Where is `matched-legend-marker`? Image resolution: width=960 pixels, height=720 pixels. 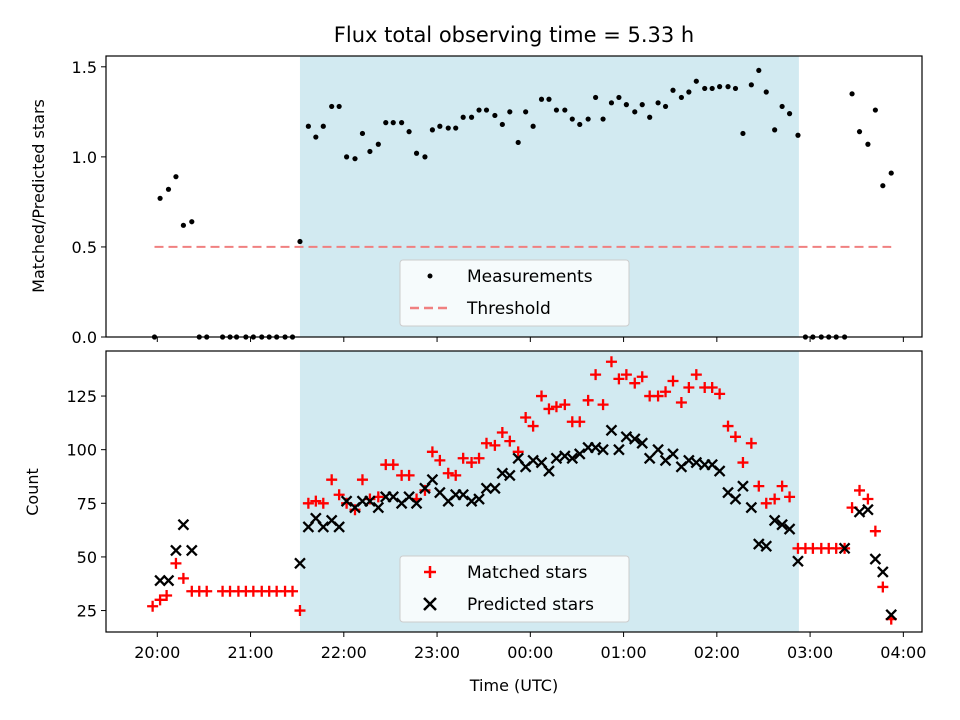 matched-legend-marker is located at coordinates (430, 572).